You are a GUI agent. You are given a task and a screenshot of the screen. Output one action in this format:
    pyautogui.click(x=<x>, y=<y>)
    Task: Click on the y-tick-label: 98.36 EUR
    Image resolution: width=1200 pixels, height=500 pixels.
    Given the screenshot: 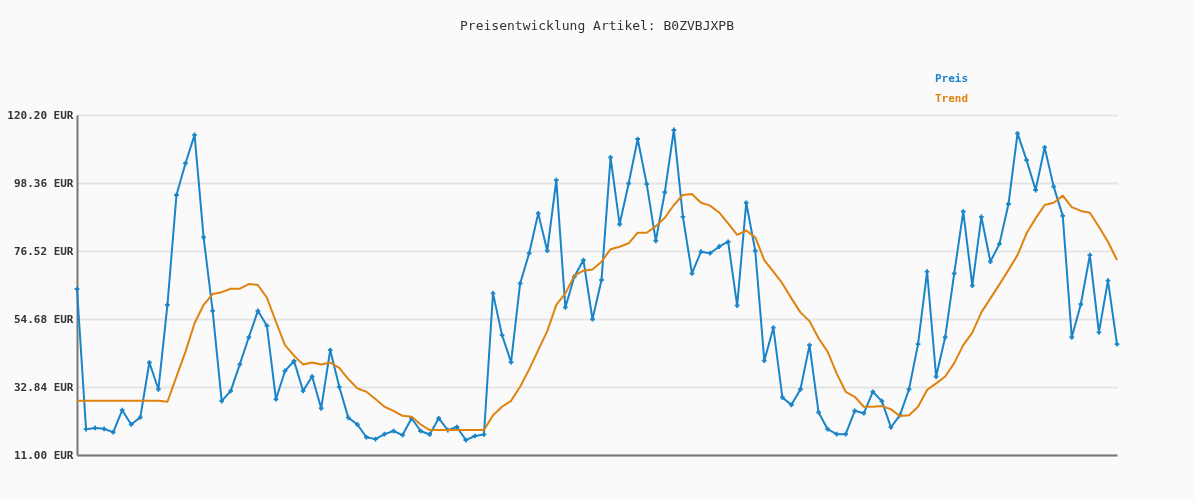 What is the action you would take?
    pyautogui.click(x=43, y=183)
    